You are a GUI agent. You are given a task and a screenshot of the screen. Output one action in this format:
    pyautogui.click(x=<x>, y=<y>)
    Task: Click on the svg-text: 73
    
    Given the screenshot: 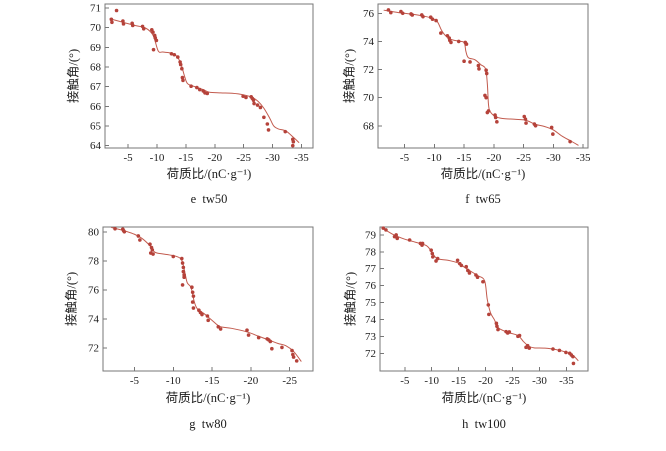 What is the action you would take?
    pyautogui.click(x=371, y=337)
    